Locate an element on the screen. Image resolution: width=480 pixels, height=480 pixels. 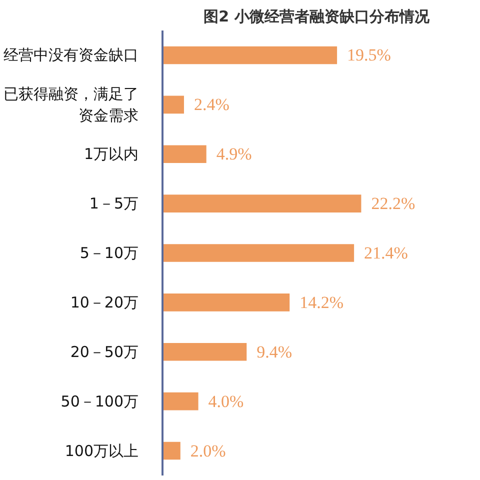
y-tick-label: 已获得融资，满足了资金需求 is located at coordinates (71, 104).